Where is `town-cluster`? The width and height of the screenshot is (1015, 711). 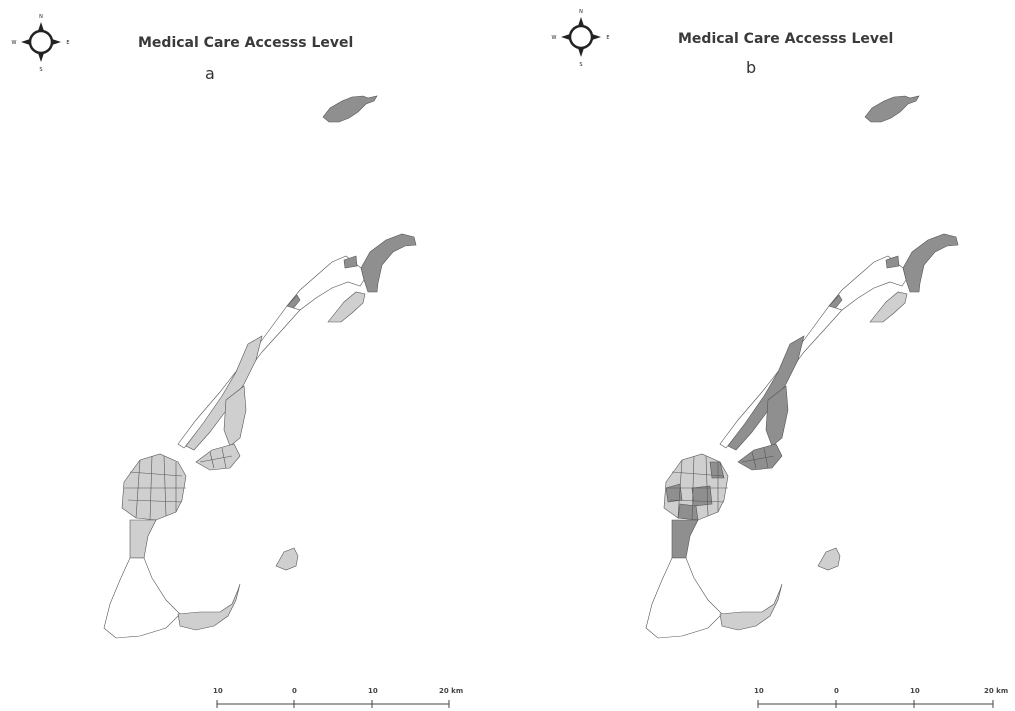
town-cluster is located at coordinates (154, 487).